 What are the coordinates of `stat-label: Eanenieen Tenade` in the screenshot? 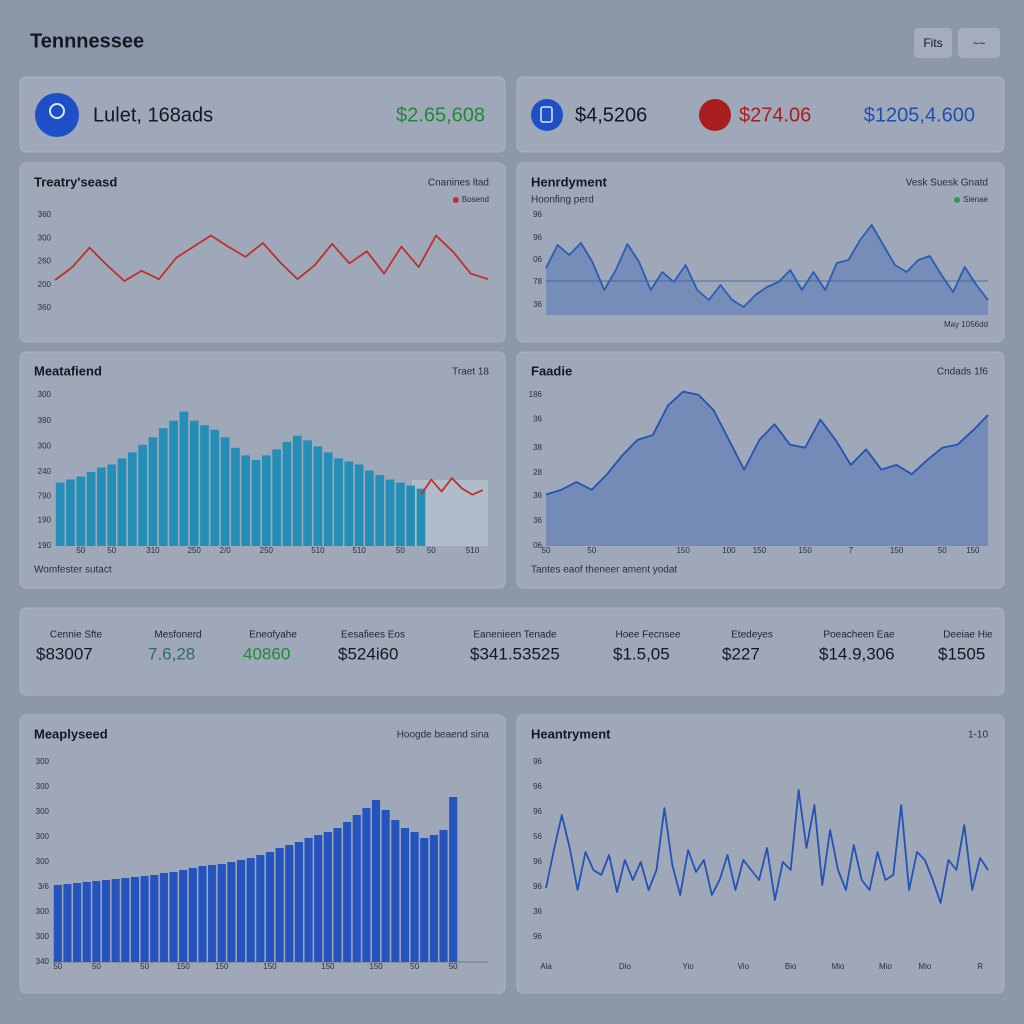 It's located at (515, 635).